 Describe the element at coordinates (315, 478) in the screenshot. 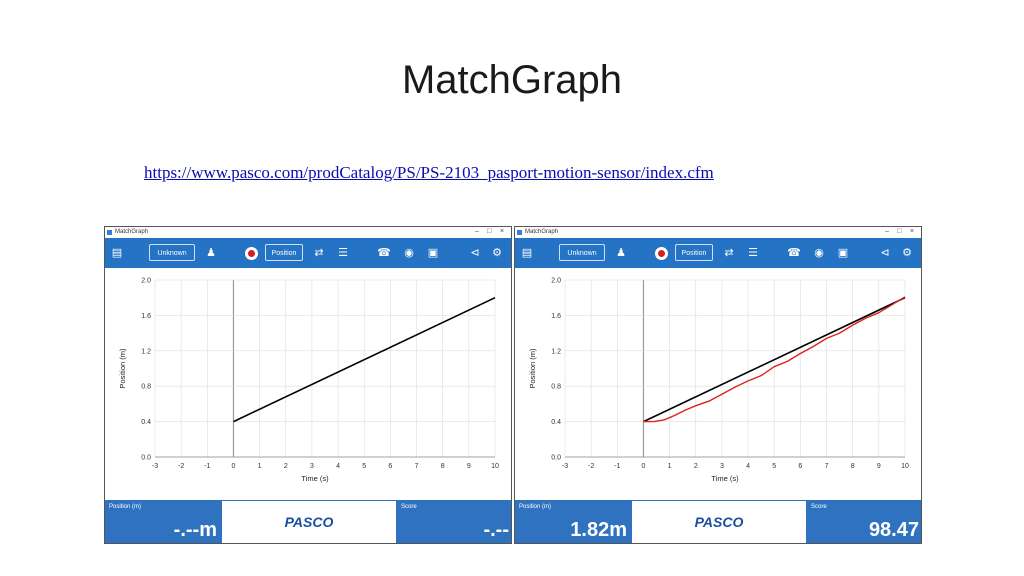

I see `x-axis-label: Time (s)` at that location.